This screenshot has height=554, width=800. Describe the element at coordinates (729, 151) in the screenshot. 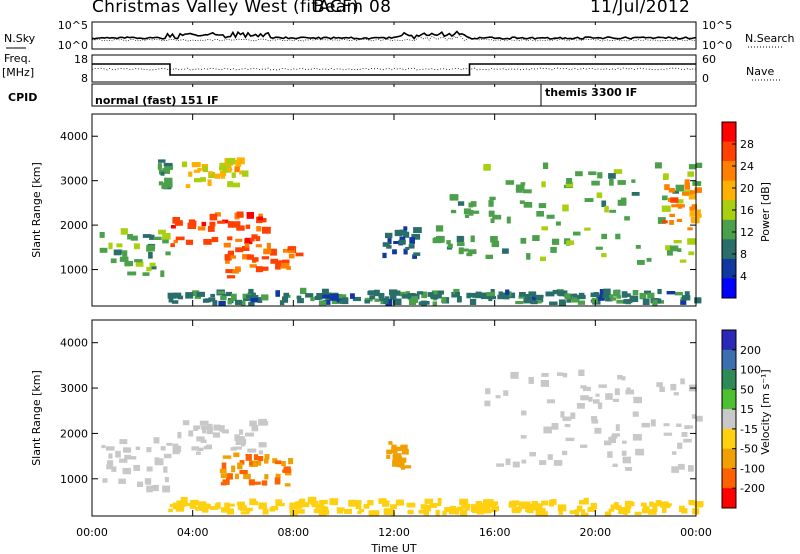

I see `power-colorbar-swatch` at that location.